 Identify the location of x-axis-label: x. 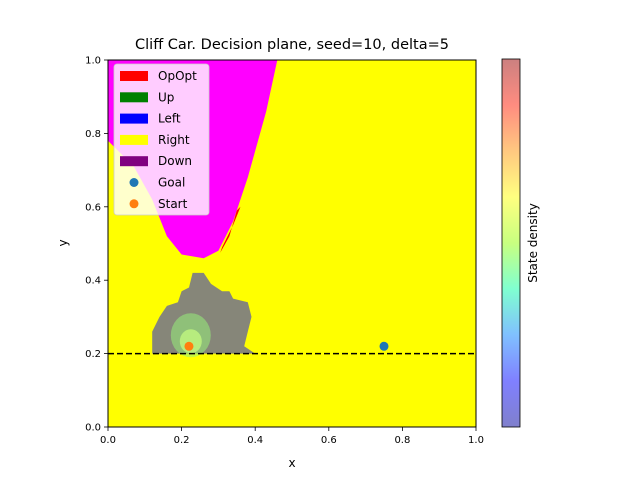
(291, 463).